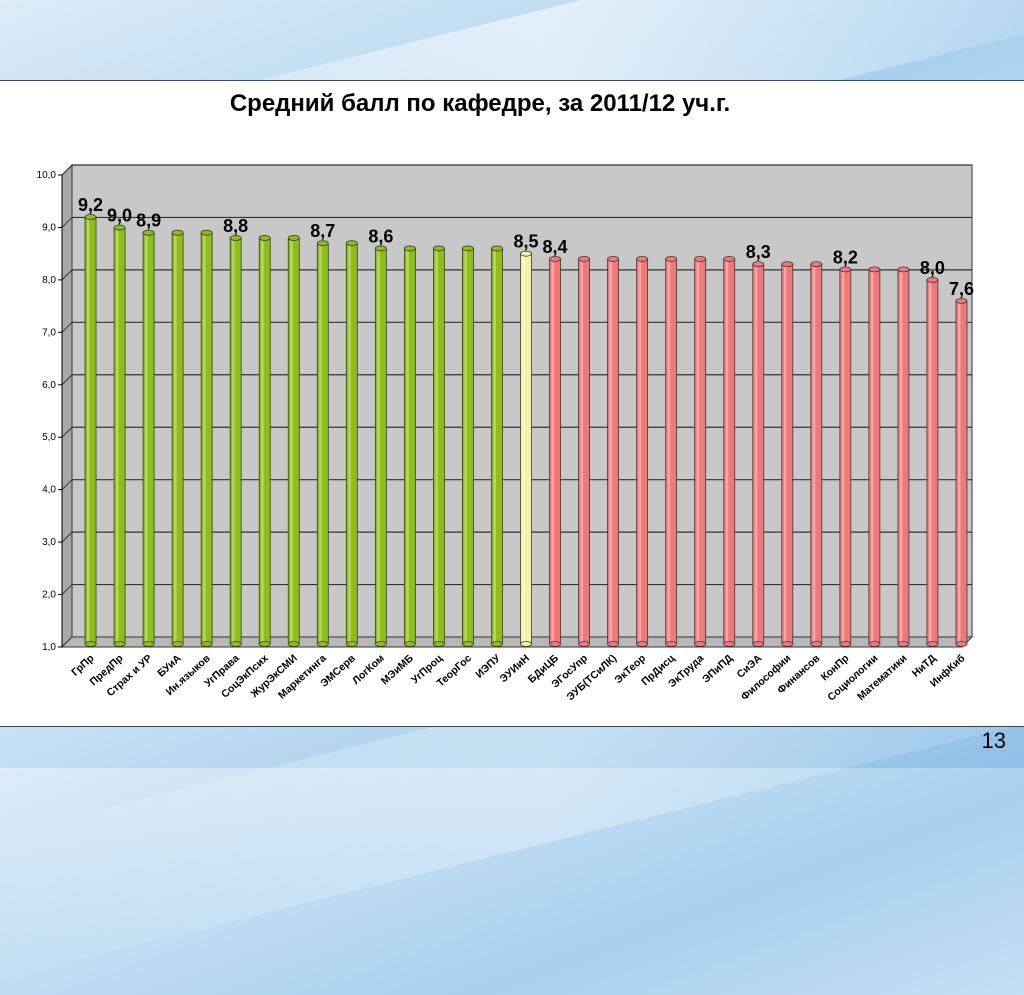  What do you see at coordinates (397, 669) in the screenshot?
I see `x-tick-label: МЭиМБ` at bounding box center [397, 669].